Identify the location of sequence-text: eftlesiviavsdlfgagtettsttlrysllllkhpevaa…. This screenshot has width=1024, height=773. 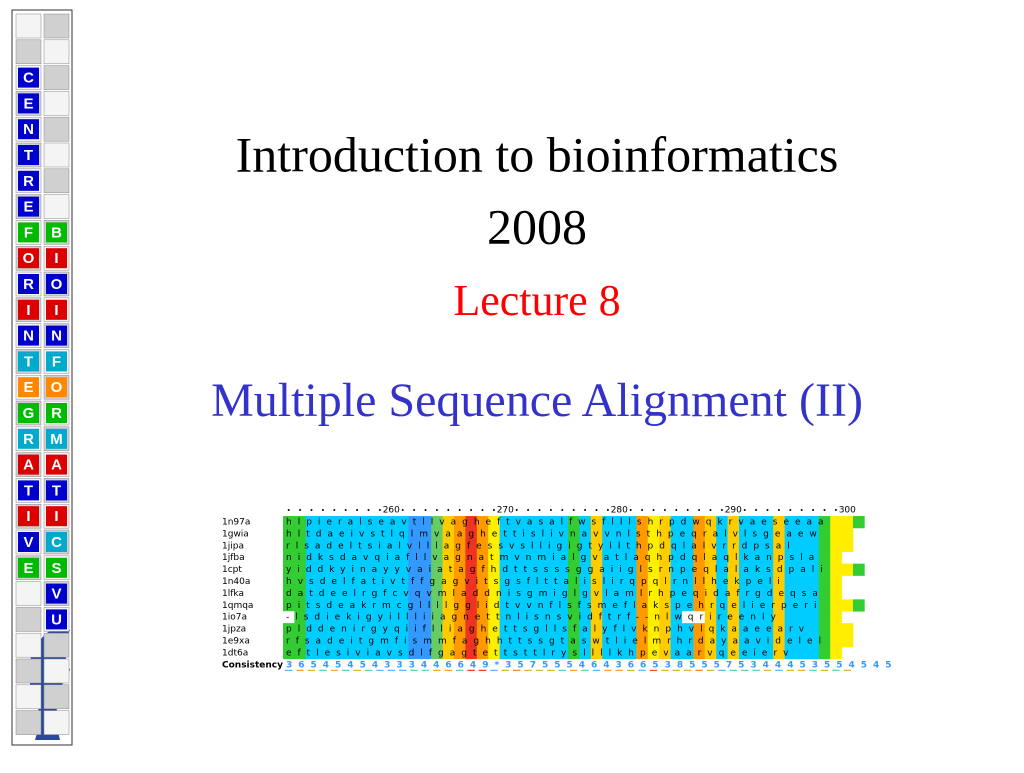
(540, 653).